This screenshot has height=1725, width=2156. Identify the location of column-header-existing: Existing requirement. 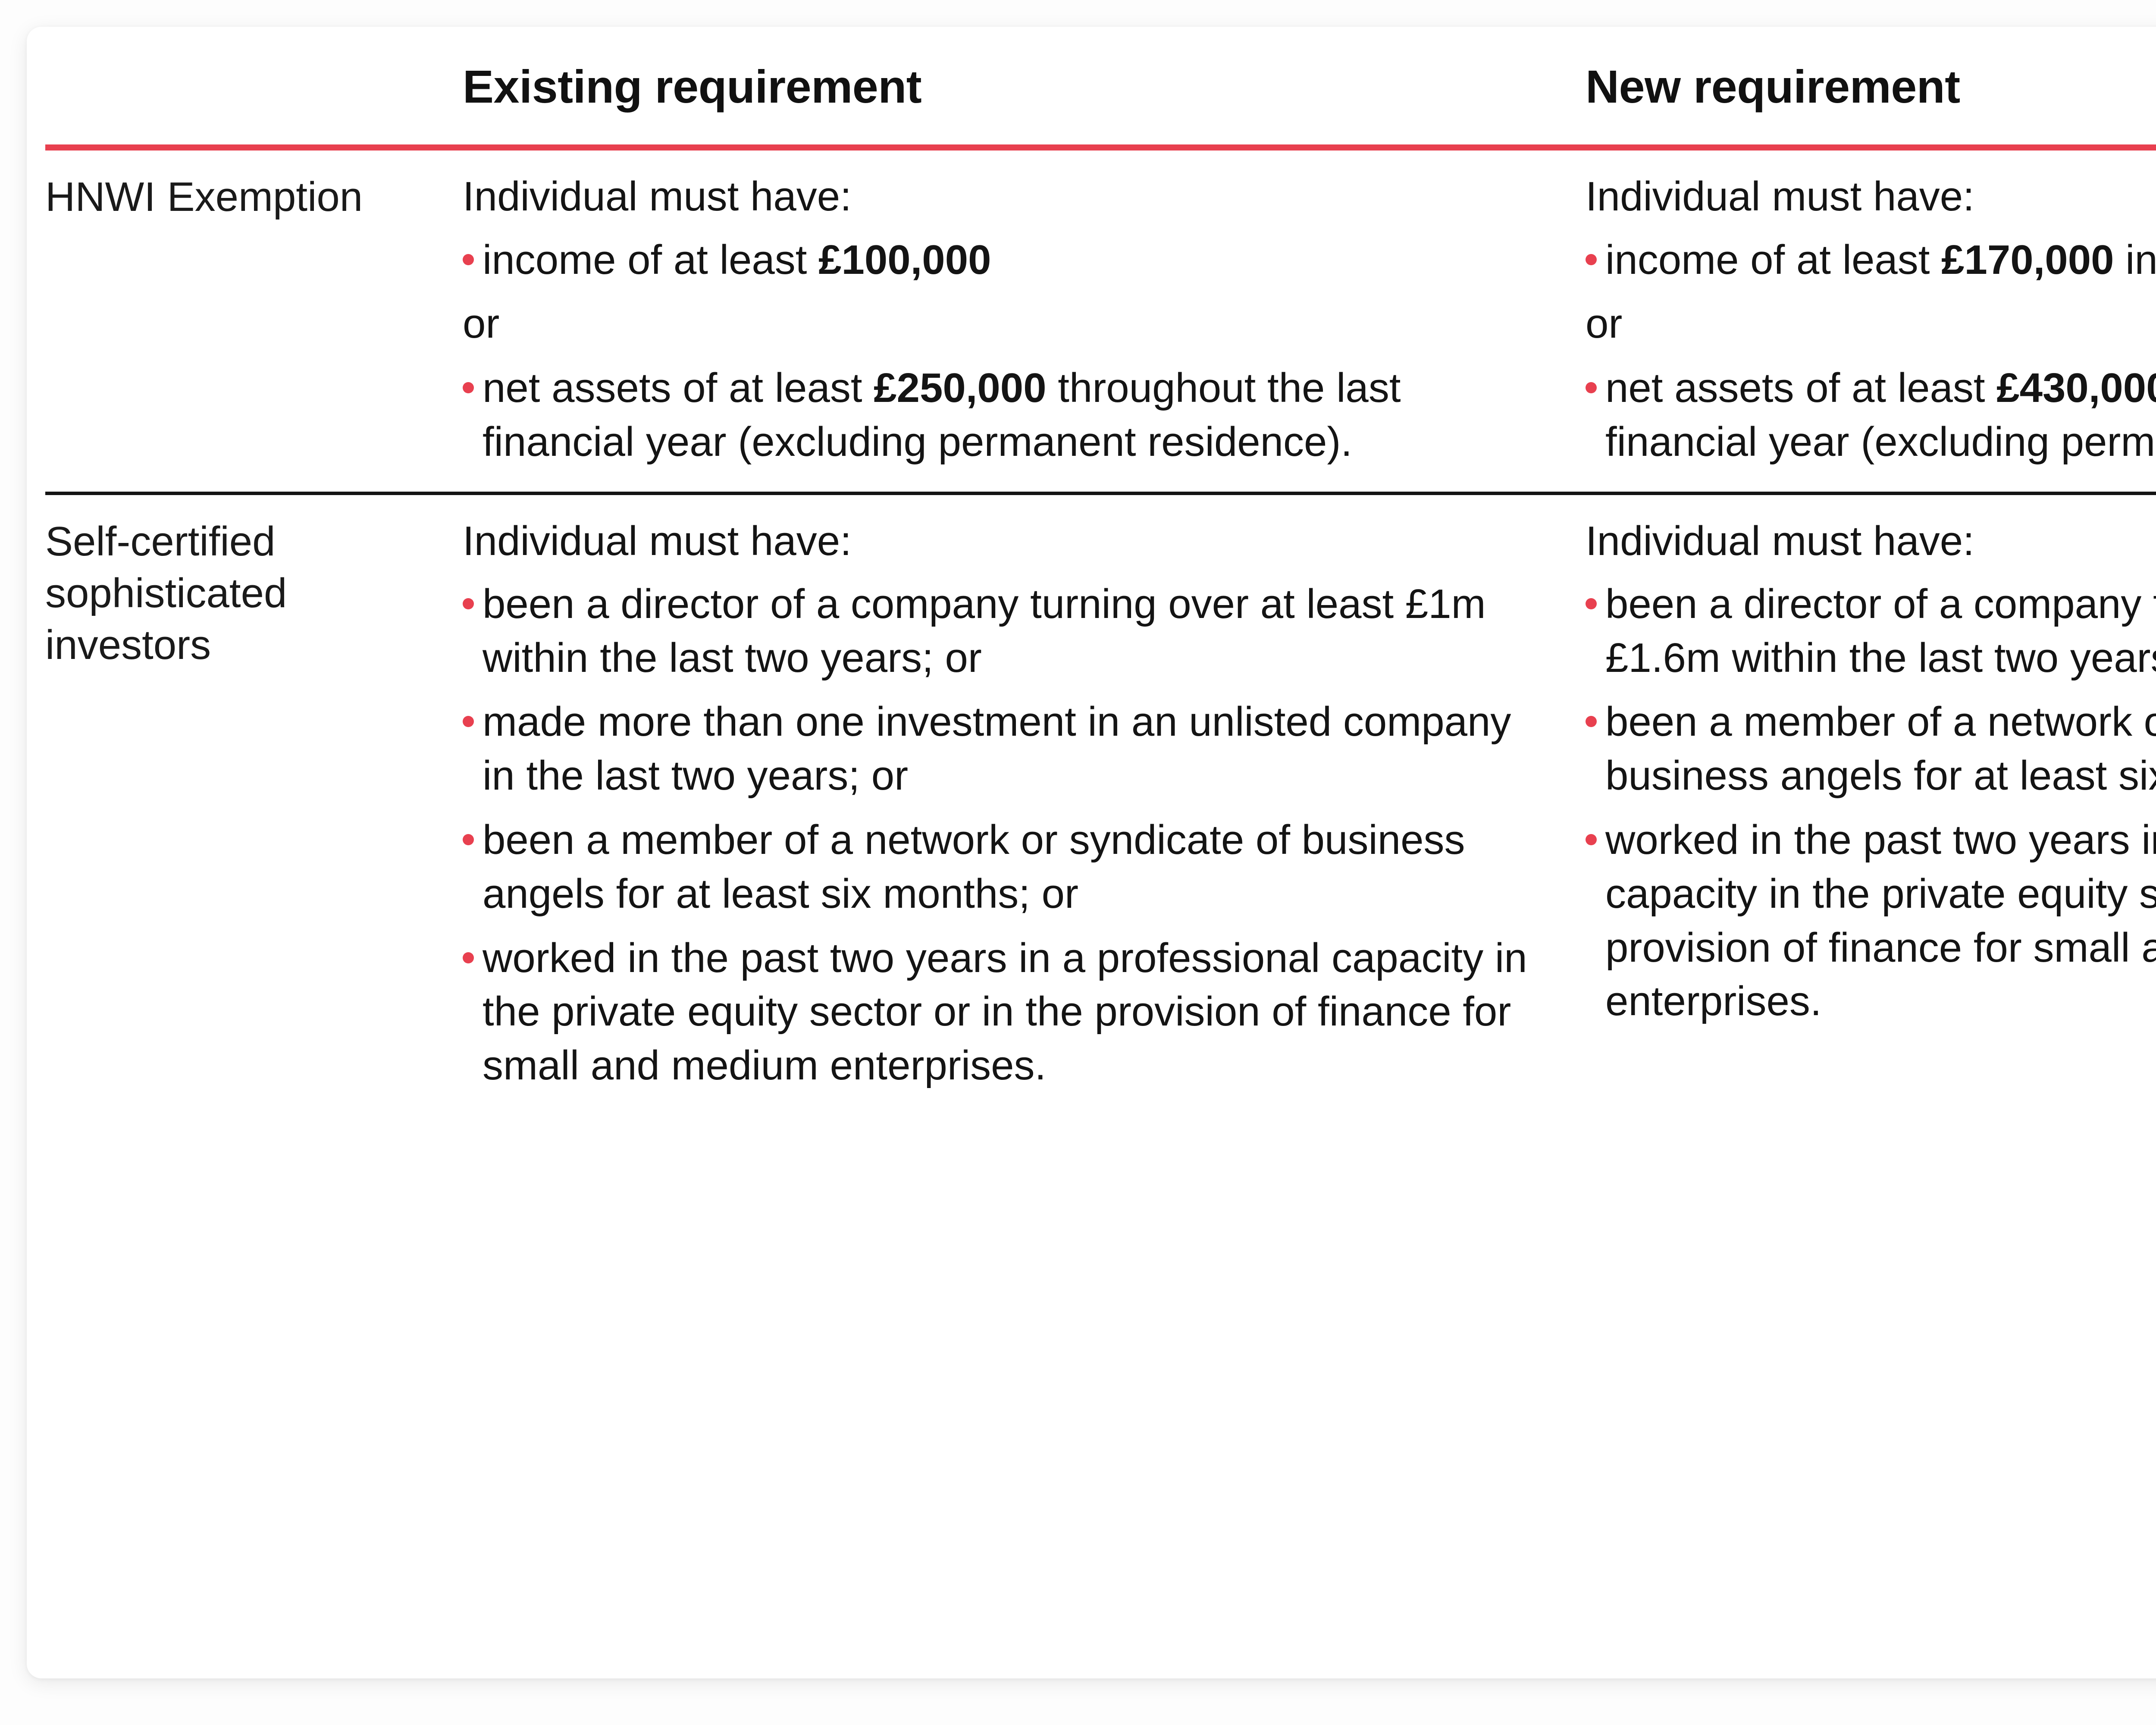
(1019, 86).